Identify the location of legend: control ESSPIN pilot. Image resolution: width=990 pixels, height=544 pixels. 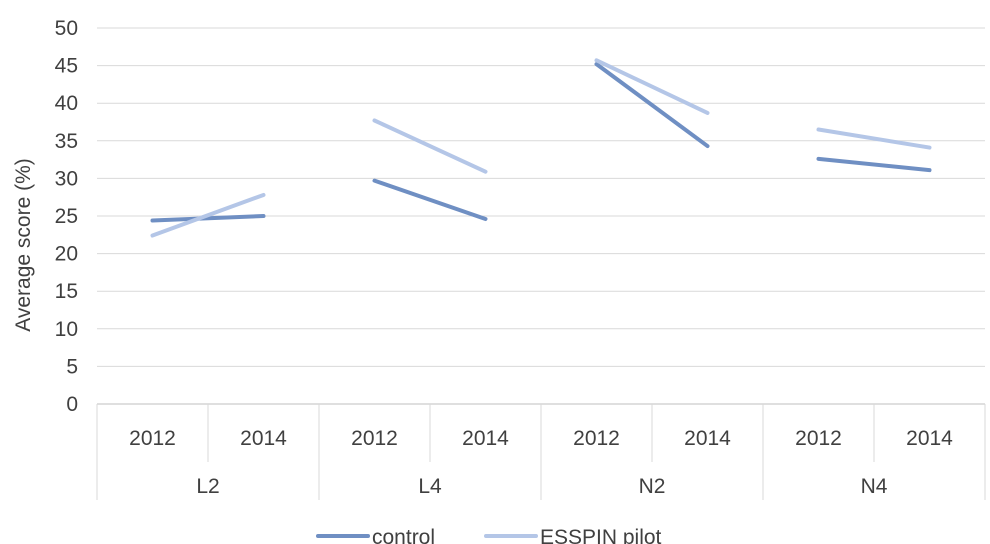
(489, 535).